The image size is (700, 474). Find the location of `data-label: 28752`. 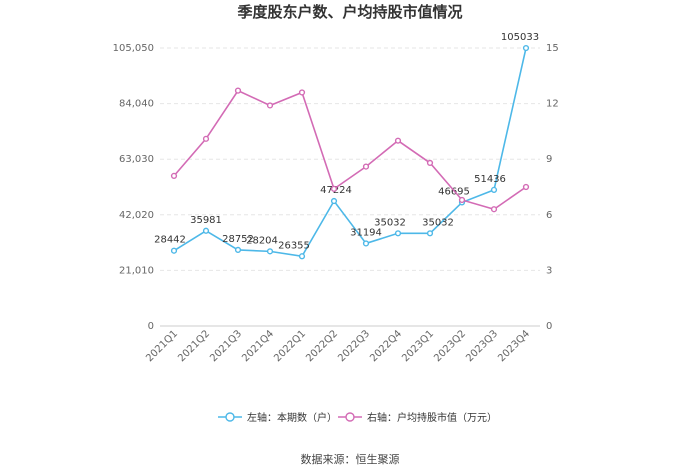

data-label: 28752 is located at coordinates (238, 239).